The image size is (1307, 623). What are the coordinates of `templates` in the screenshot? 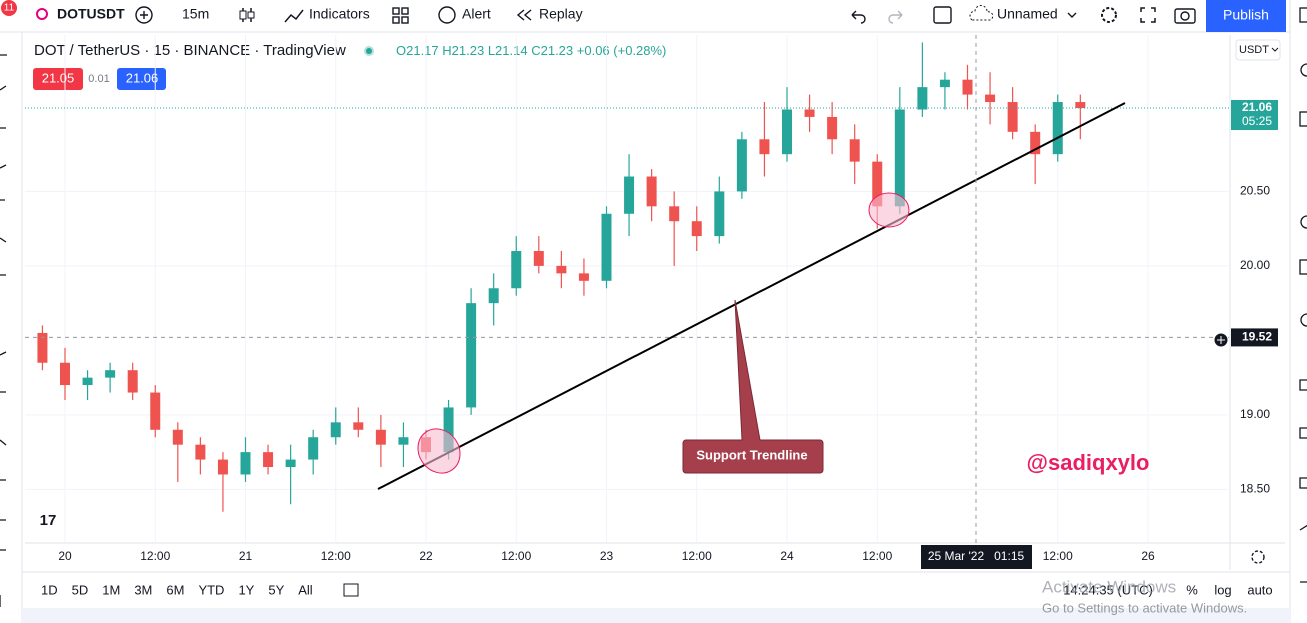 It's located at (400, 15).